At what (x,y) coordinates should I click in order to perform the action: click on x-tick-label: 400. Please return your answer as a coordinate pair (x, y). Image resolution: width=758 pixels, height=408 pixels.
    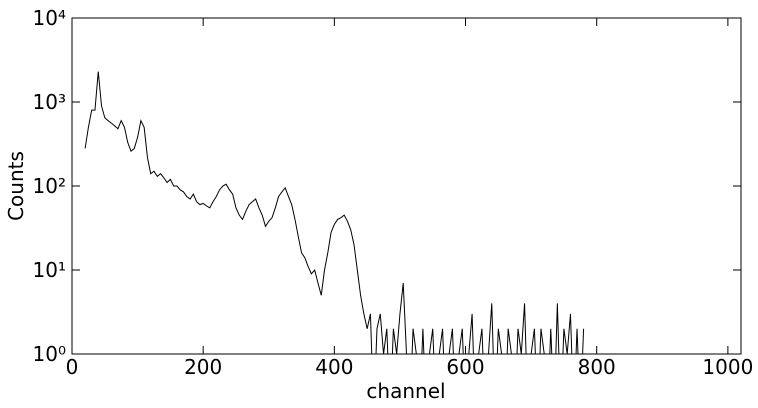
    Looking at the image, I should click on (334, 367).